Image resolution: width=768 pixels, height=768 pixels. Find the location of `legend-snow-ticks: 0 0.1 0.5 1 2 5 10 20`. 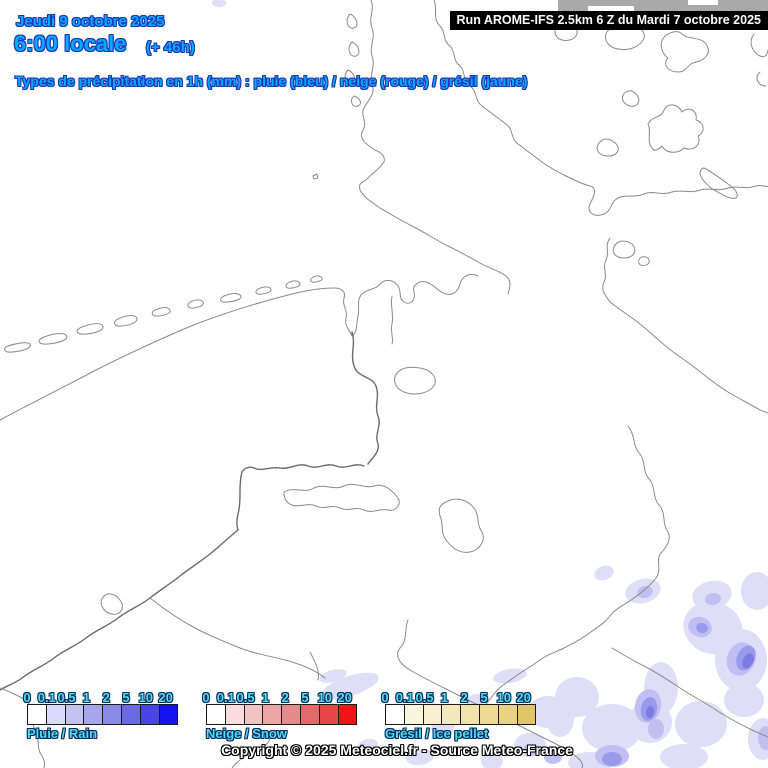

legend-snow-ticks: 0 0.1 0.5 1 2 5 10 20 is located at coordinates (289, 697).